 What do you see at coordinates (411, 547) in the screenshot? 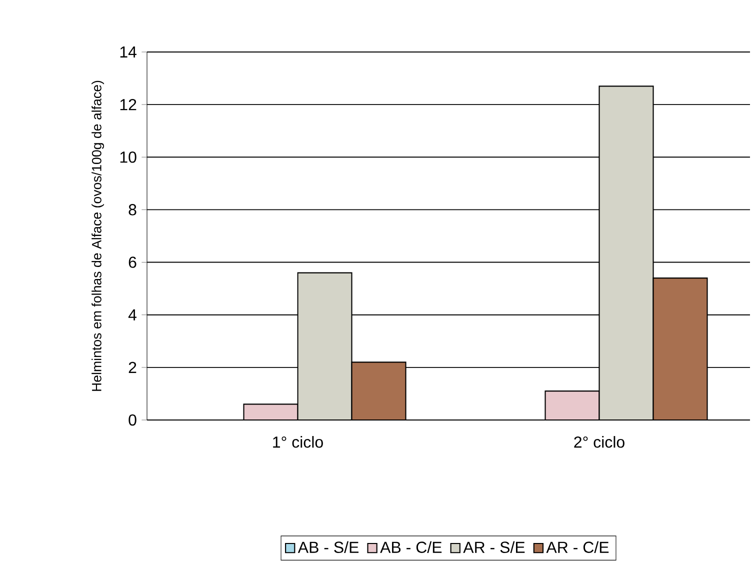
I see `legend-label: AB - C/E` at bounding box center [411, 547].